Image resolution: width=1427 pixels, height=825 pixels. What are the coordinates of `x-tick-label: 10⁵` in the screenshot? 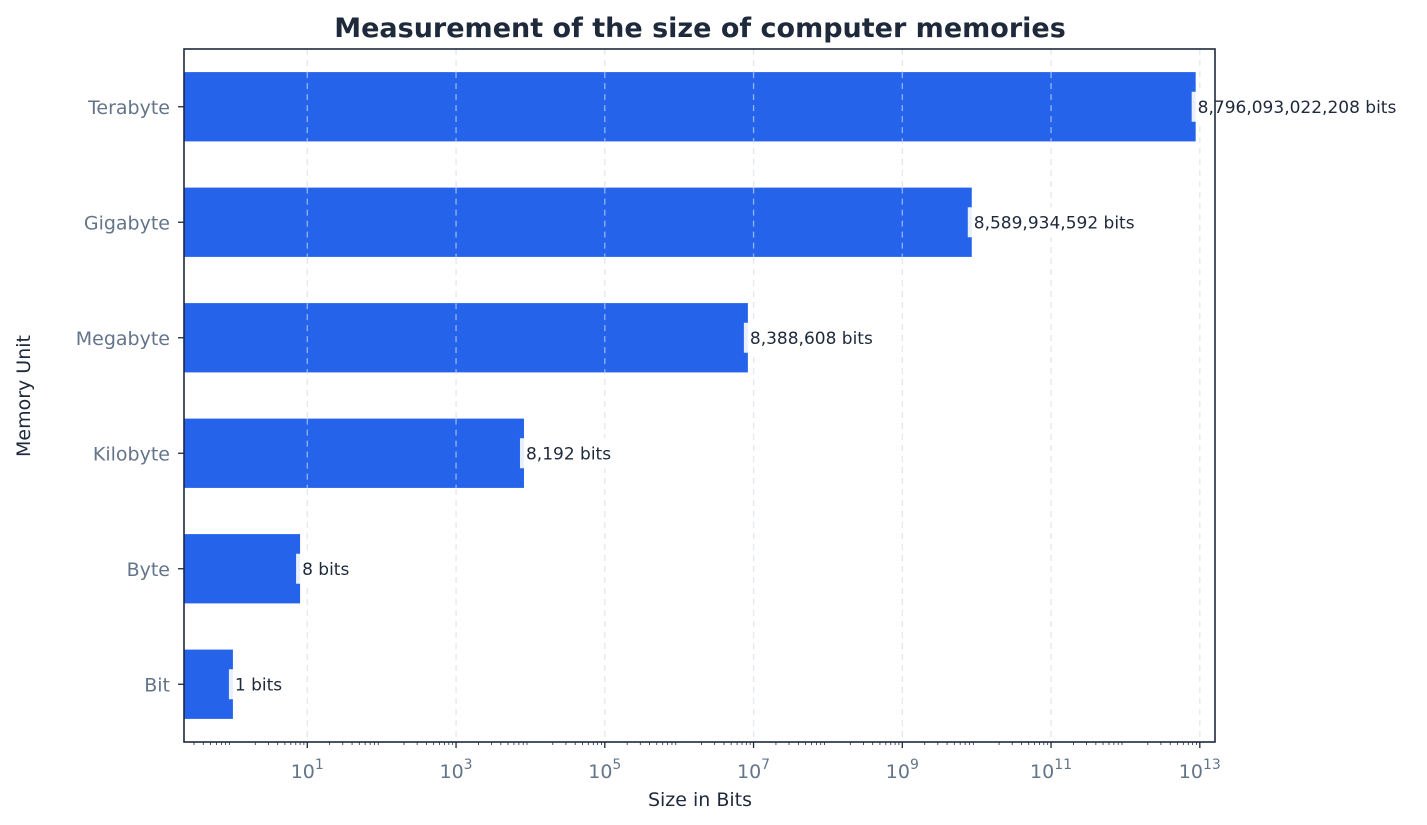 It's located at (604, 770).